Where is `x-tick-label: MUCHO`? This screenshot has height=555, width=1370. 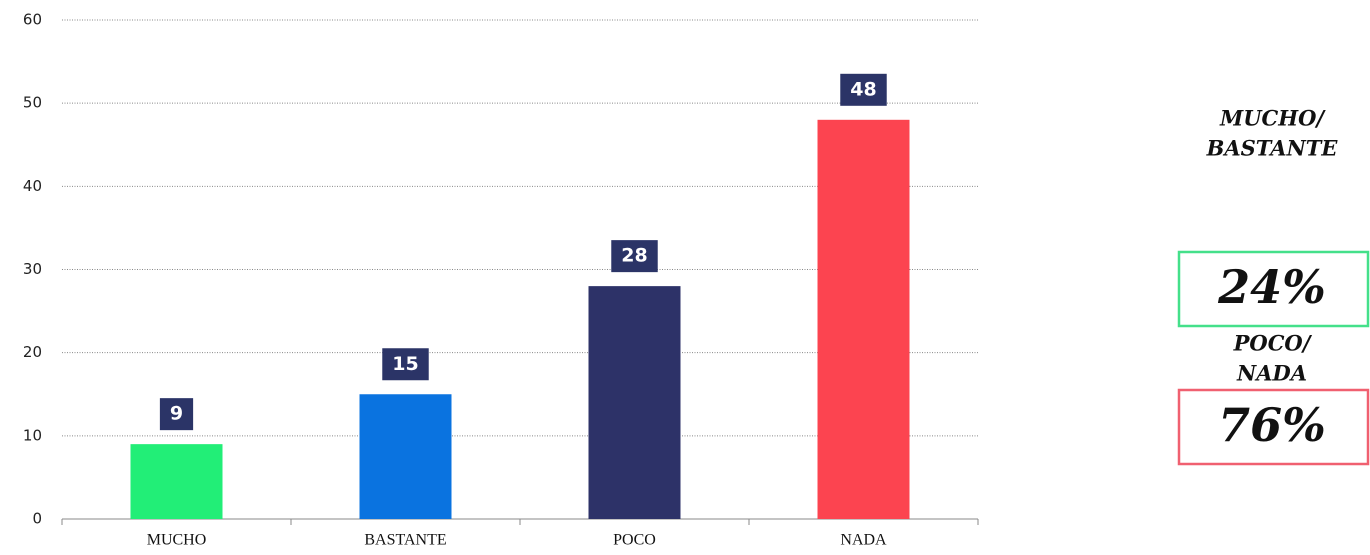 x-tick-label: MUCHO is located at coordinates (177, 540).